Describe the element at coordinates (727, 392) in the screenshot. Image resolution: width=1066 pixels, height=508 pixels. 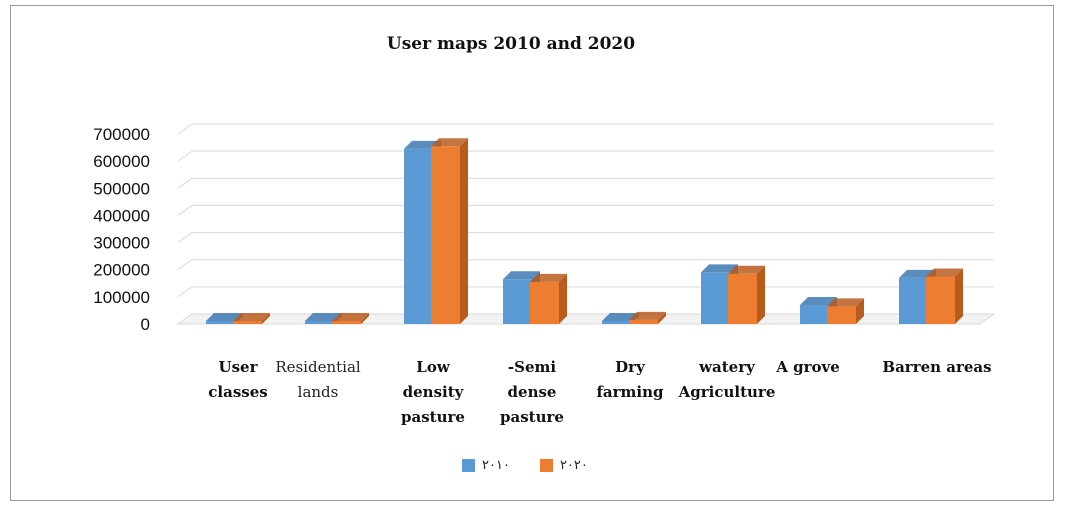
I see `x-category-label: Agriculture` at that location.